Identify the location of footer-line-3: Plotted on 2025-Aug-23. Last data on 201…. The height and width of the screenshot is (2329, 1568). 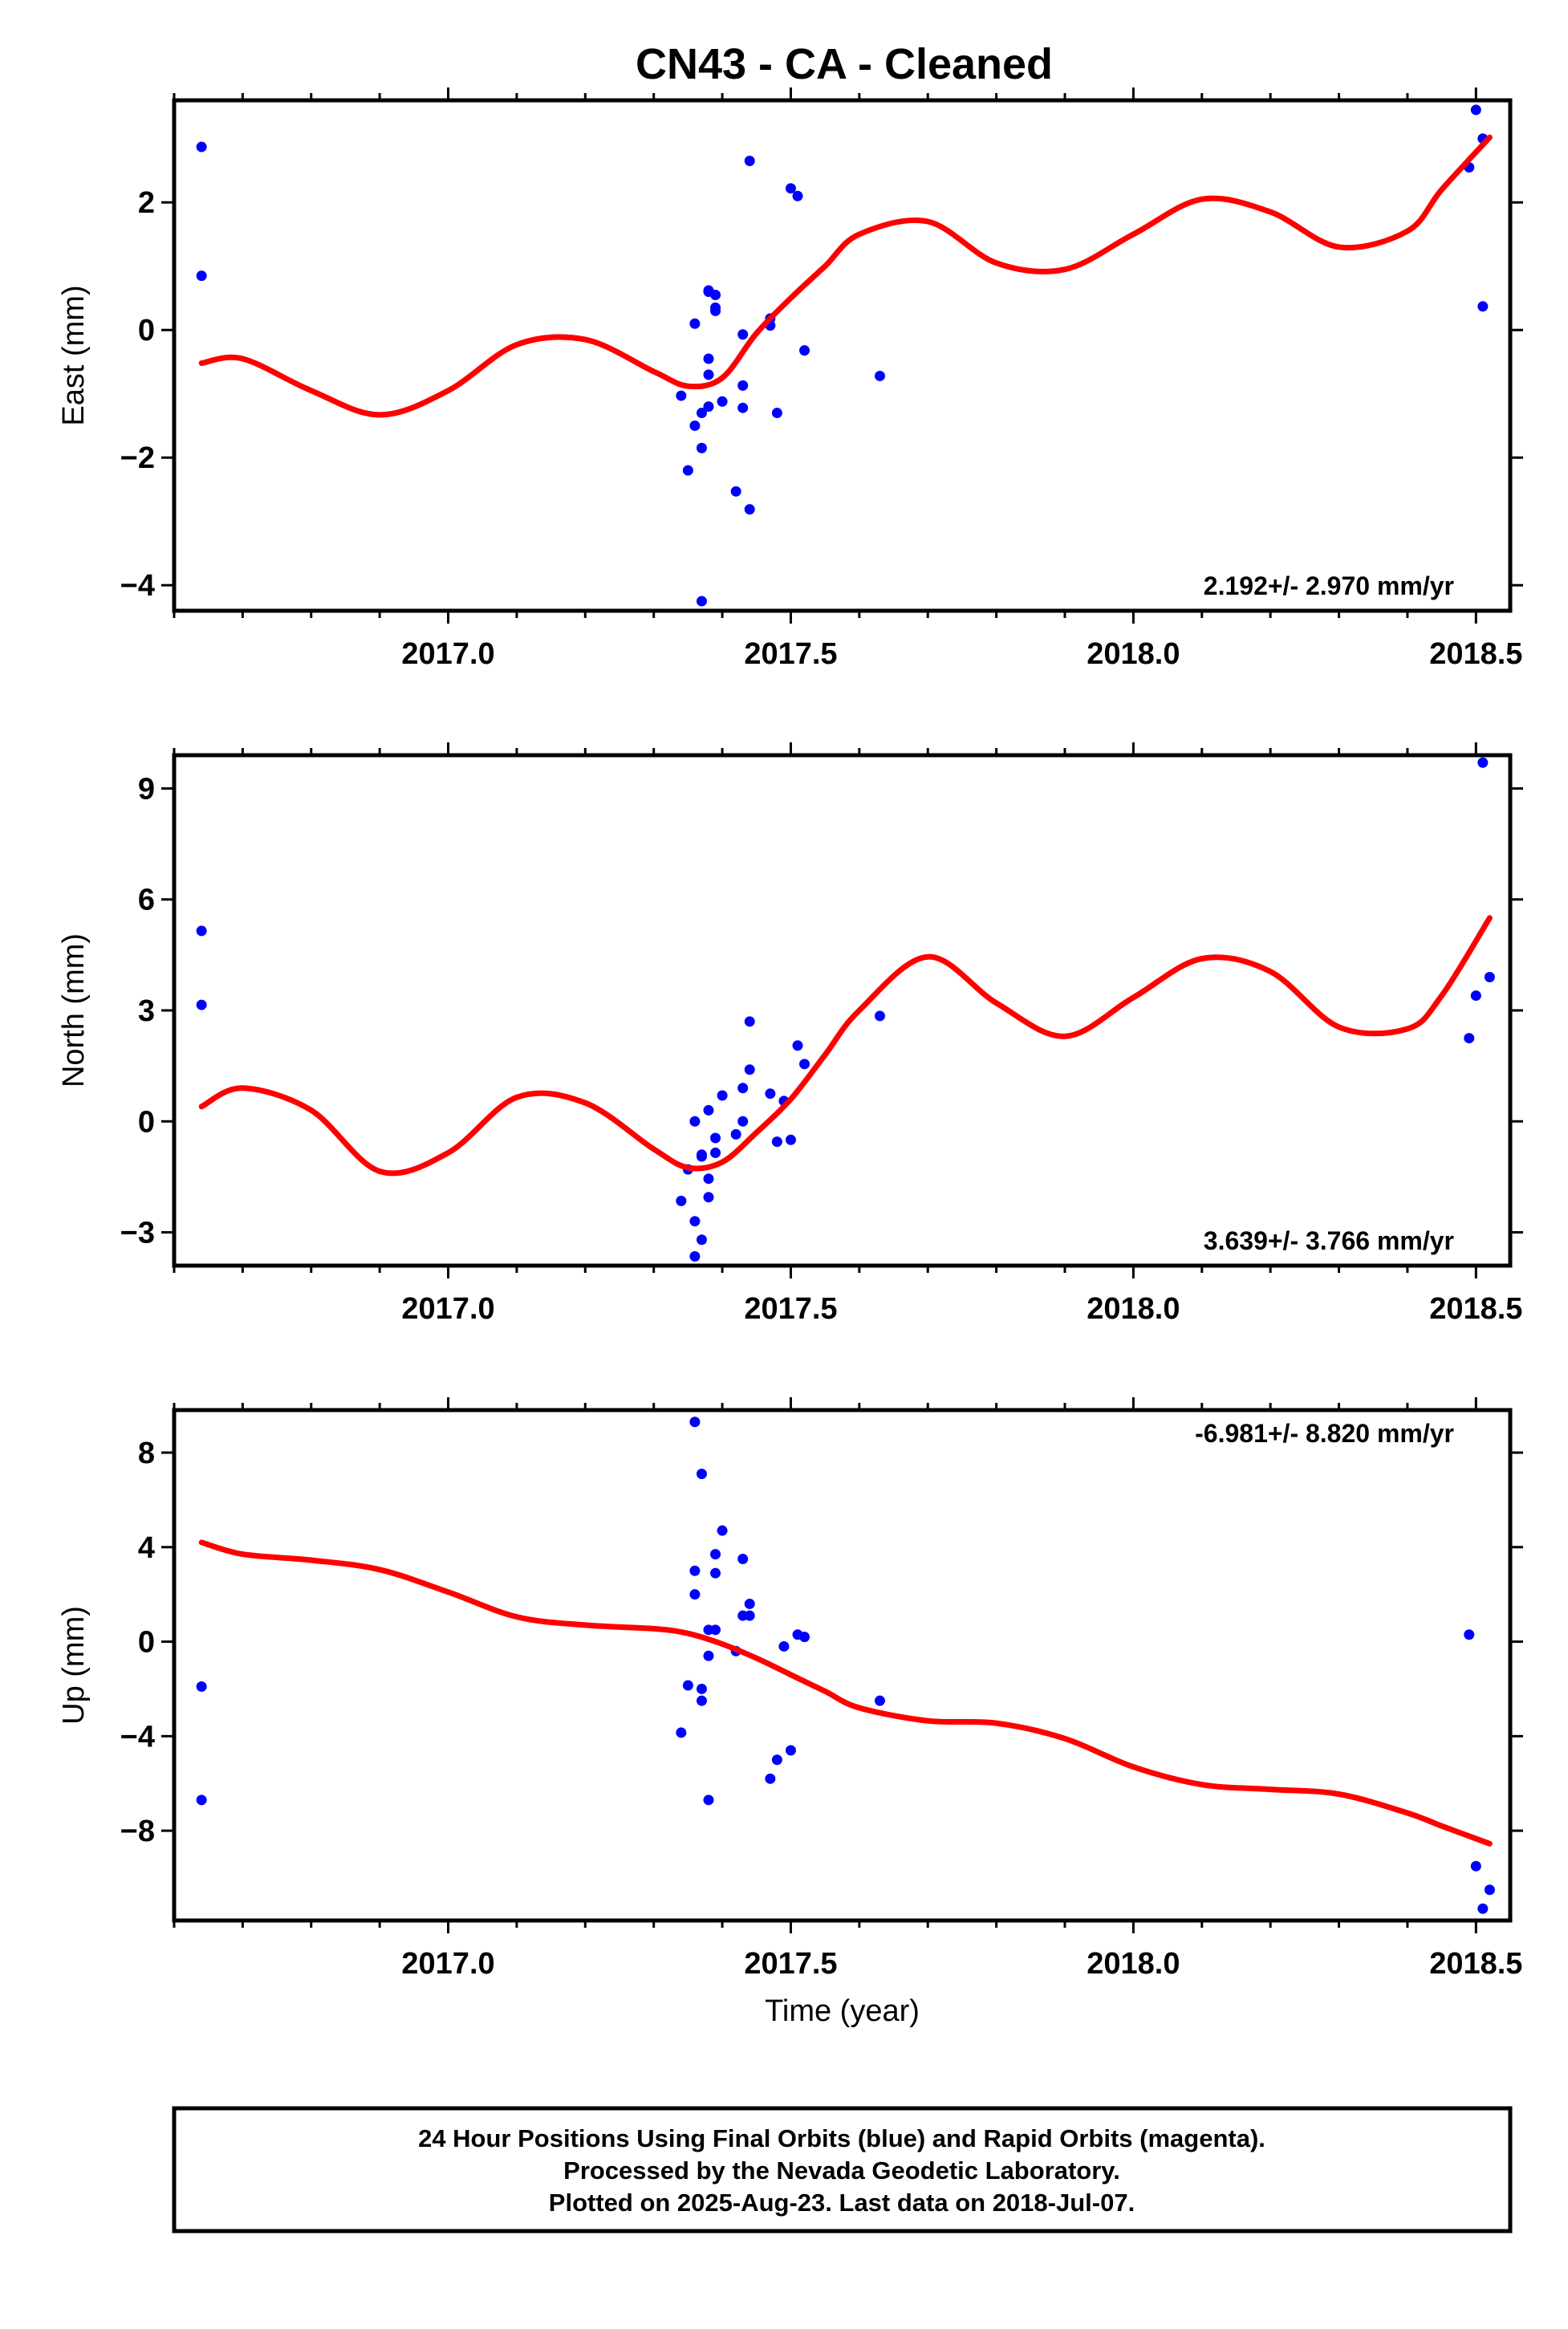
(842, 2203).